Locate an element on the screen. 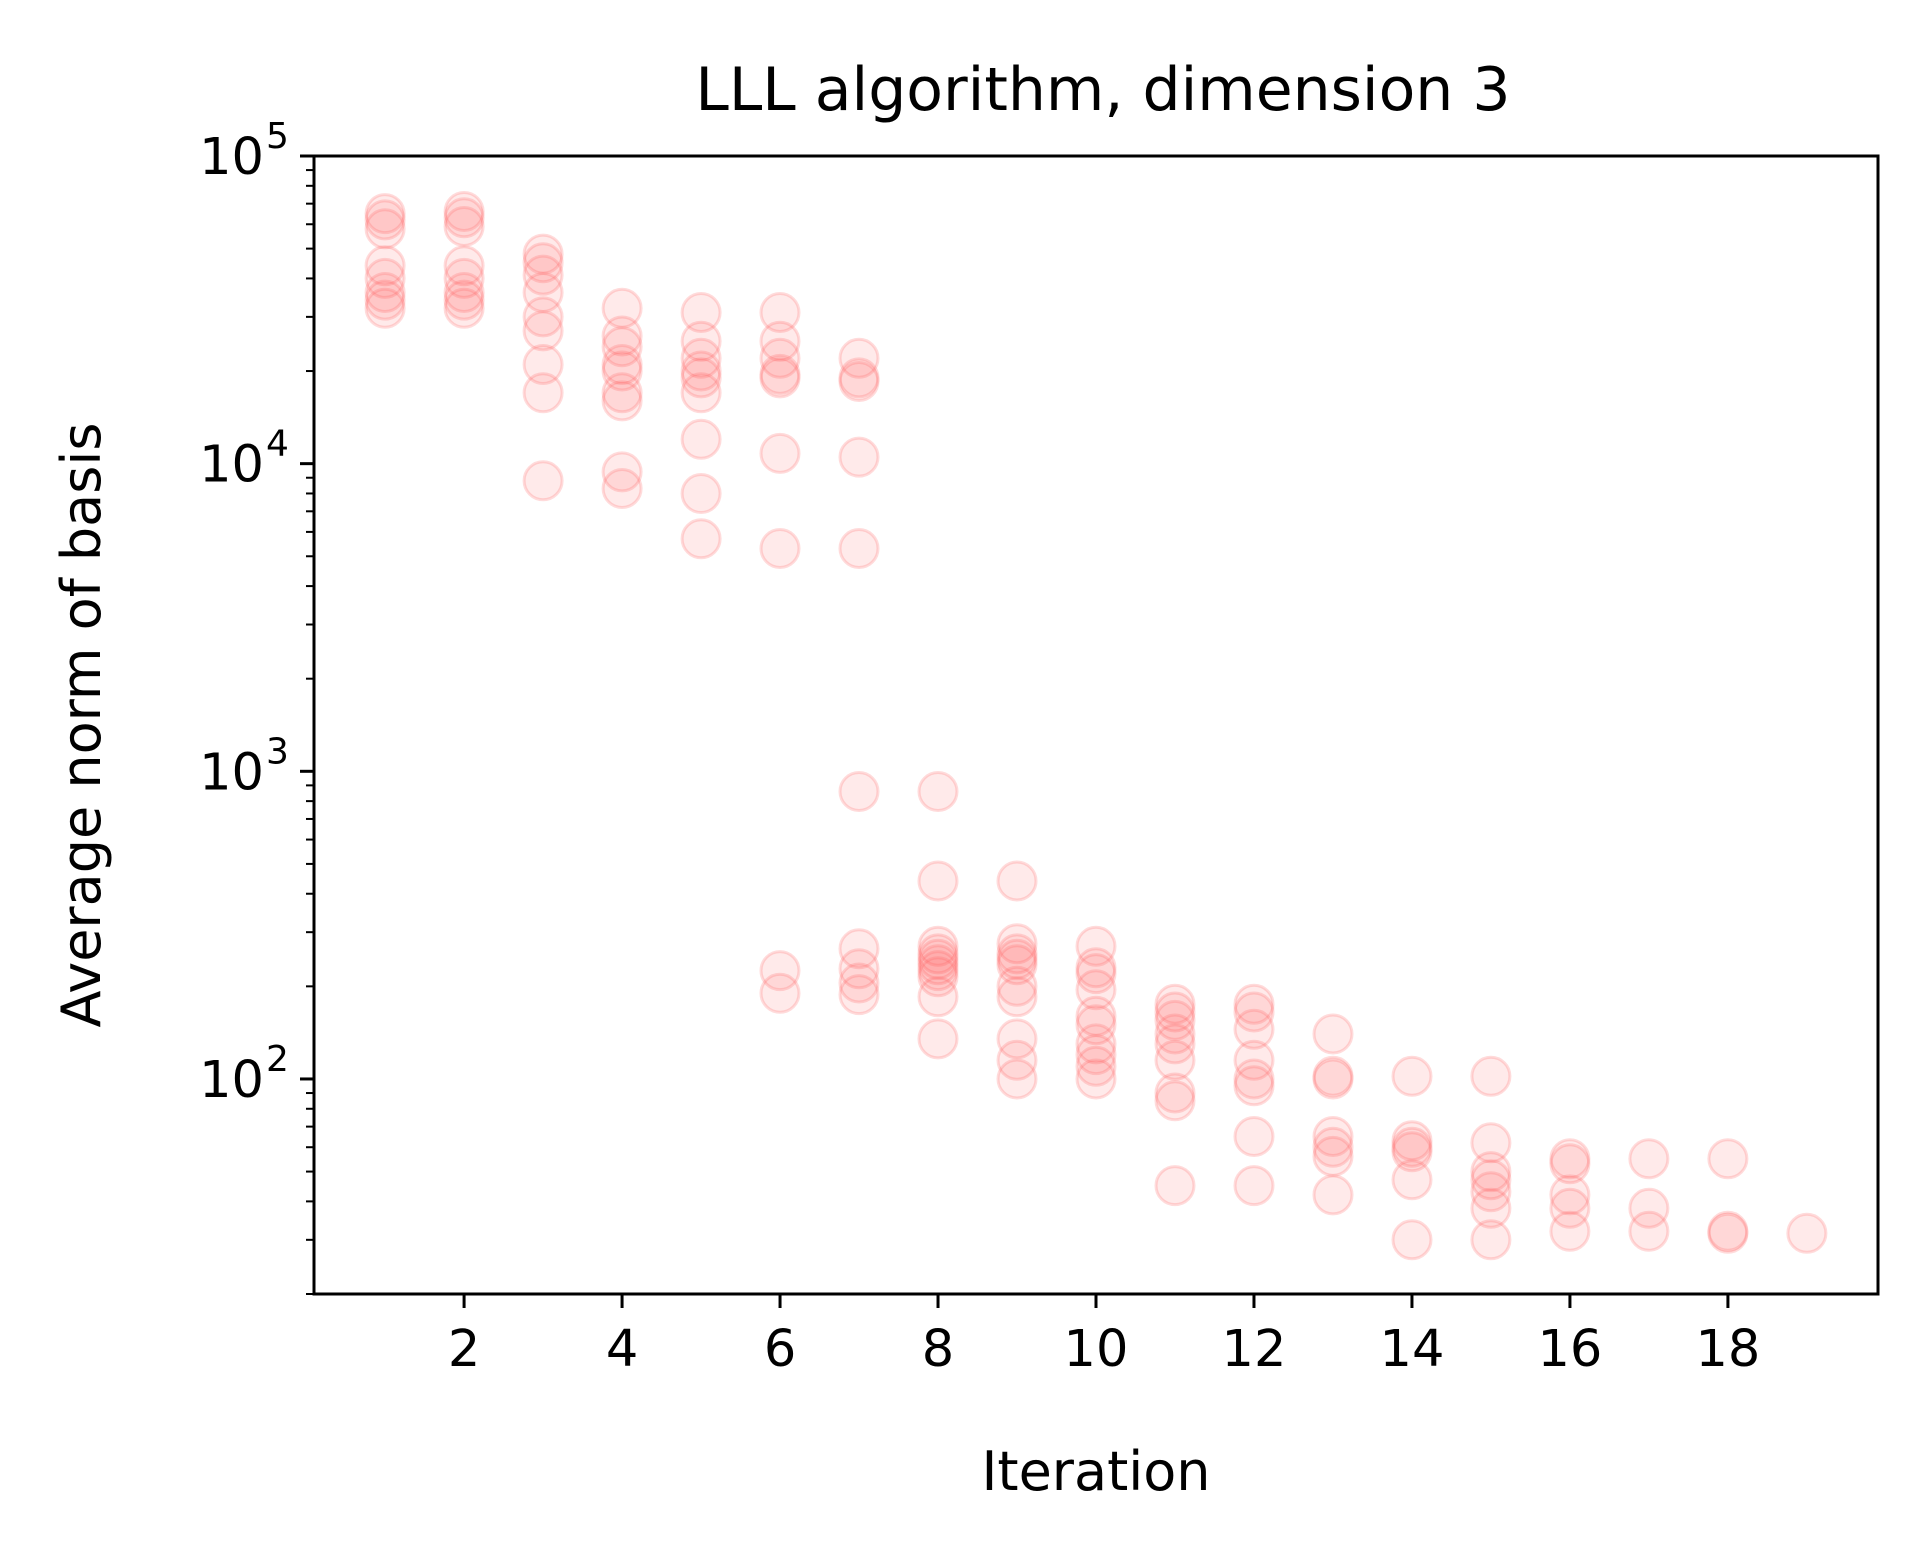 This screenshot has height=1548, width=1912. x-tick-label: 10 is located at coordinates (1096, 1349).